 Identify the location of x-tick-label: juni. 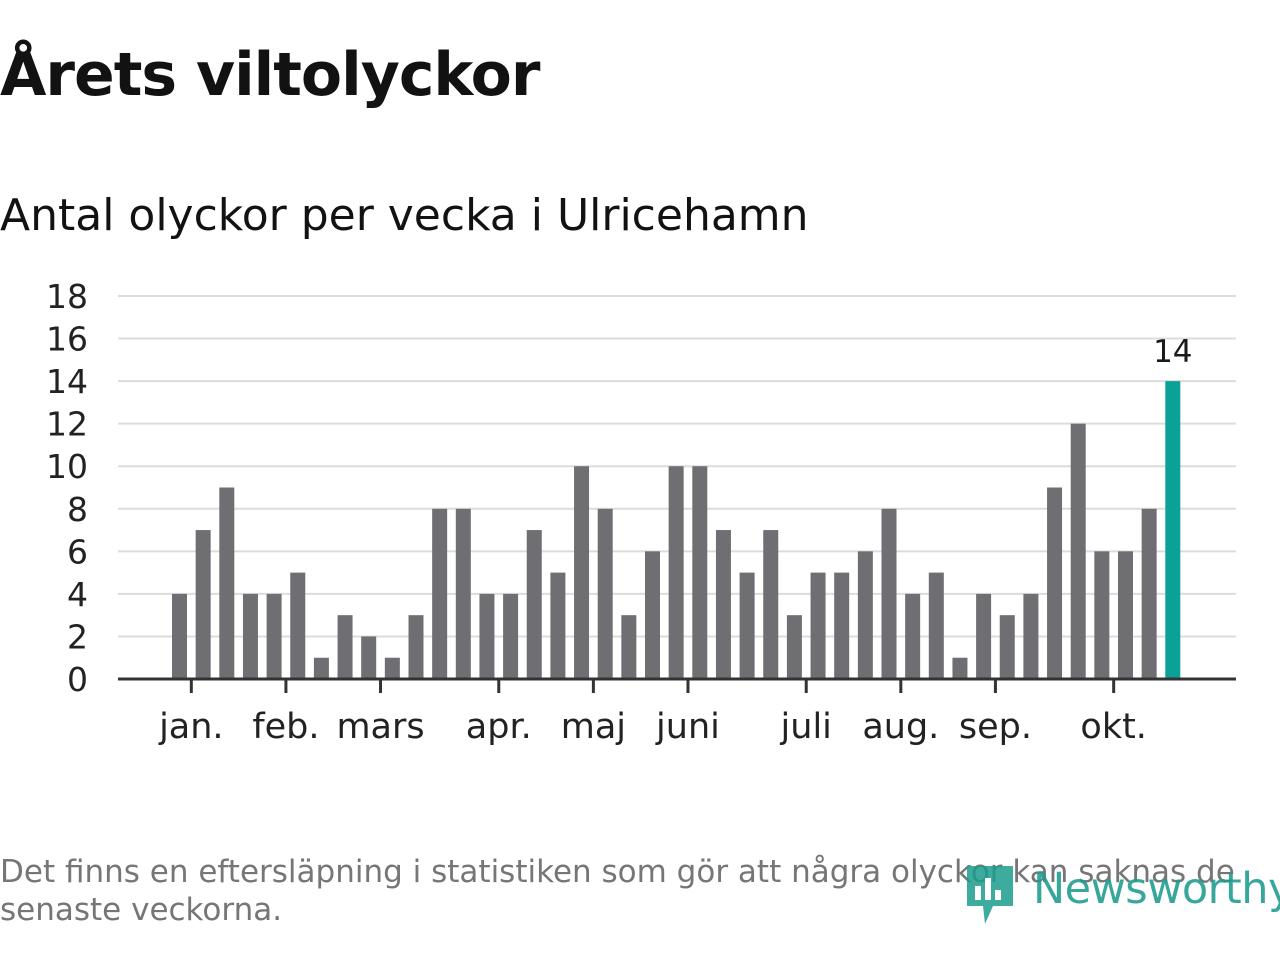
(687, 727).